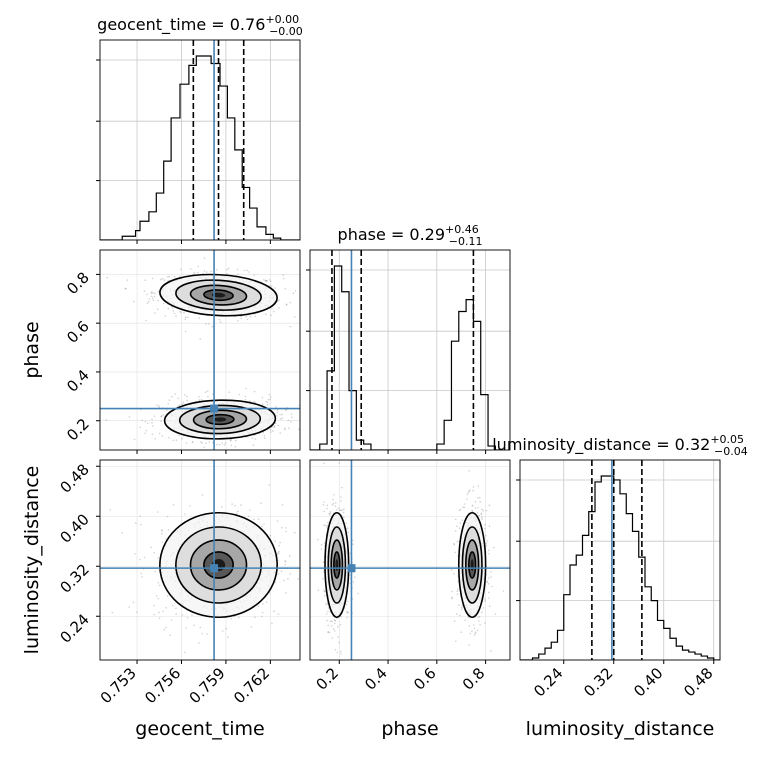 The width and height of the screenshot is (760, 760). What do you see at coordinates (202, 351) in the screenshot?
I see `pair-panel-geocent_time-vs-phase` at bounding box center [202, 351].